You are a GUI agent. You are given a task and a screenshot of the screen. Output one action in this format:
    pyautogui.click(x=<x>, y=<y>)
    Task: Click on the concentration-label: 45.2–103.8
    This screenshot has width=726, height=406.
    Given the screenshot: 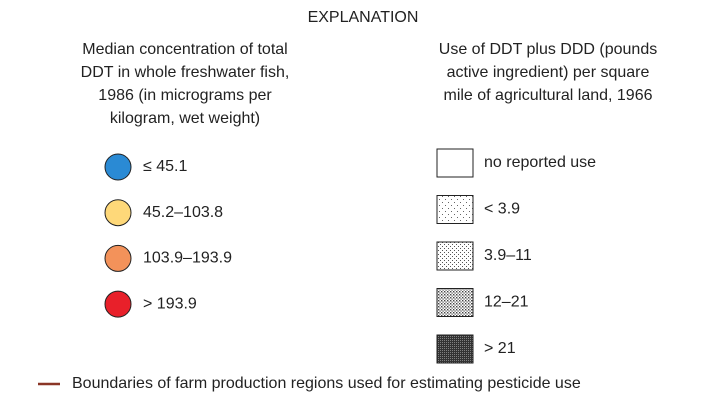 What is the action you would take?
    pyautogui.click(x=183, y=212)
    